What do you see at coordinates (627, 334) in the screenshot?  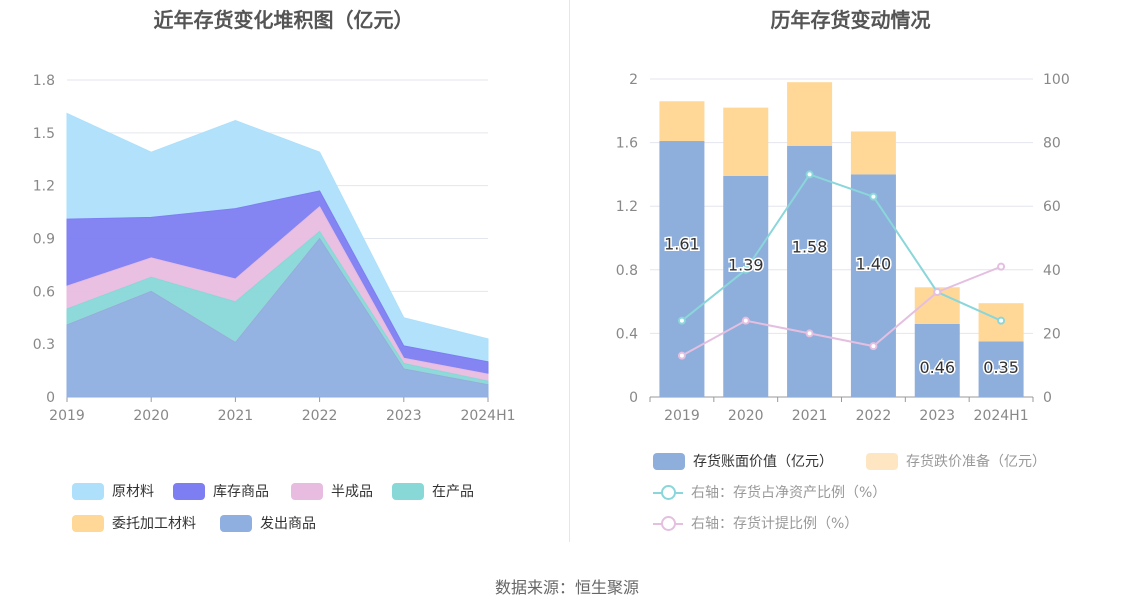 I see `y-tick-label: 0.4` at bounding box center [627, 334].